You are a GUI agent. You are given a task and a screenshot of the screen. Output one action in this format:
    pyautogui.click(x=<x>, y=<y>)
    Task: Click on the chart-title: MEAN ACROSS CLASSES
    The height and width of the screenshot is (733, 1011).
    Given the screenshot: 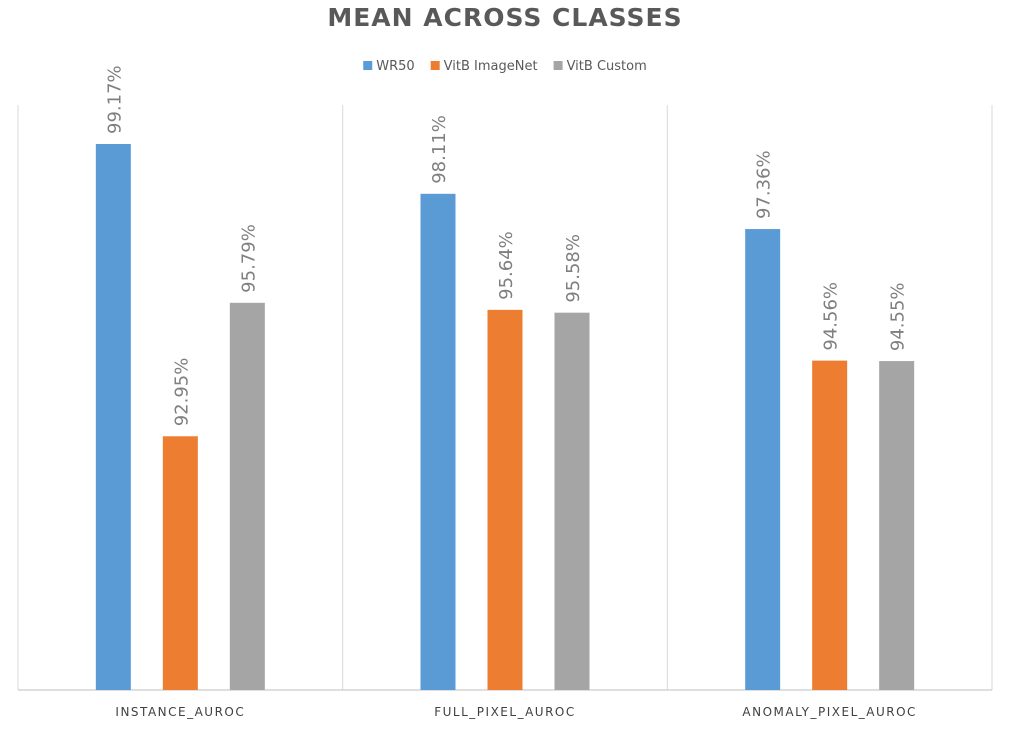 What is the action you would take?
    pyautogui.click(x=504, y=17)
    